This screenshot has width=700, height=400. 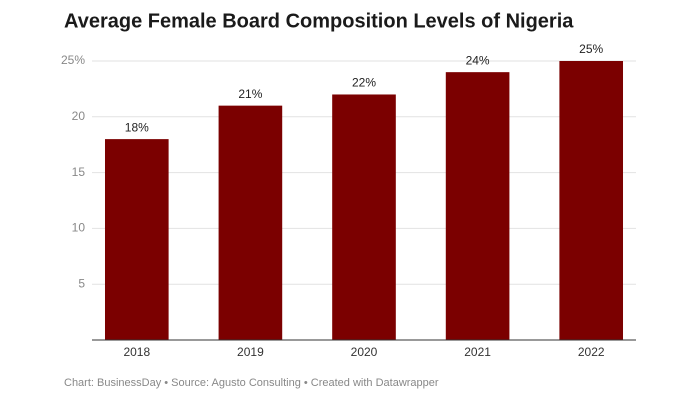 What do you see at coordinates (478, 60) in the screenshot?
I see `value-label: 24%` at bounding box center [478, 60].